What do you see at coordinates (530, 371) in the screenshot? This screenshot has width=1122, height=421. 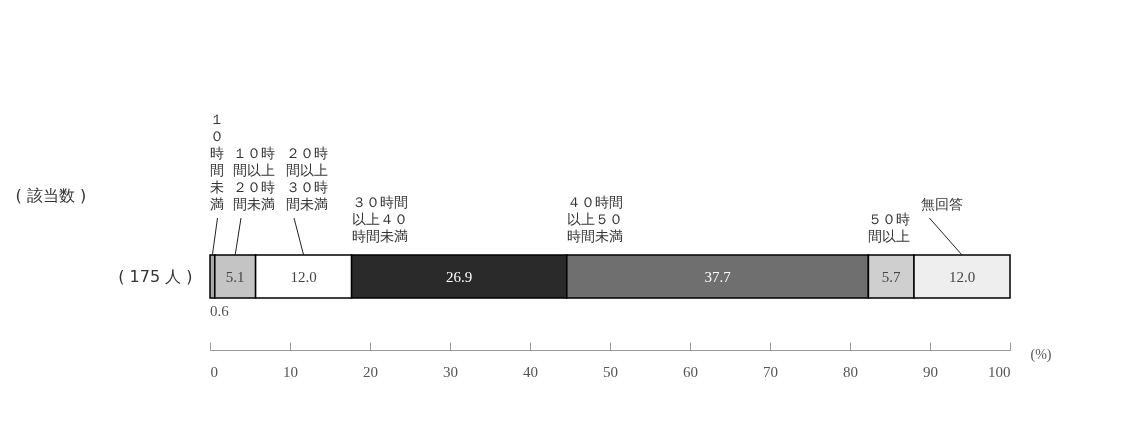 I see `x-tick-label: 40` at bounding box center [530, 371].